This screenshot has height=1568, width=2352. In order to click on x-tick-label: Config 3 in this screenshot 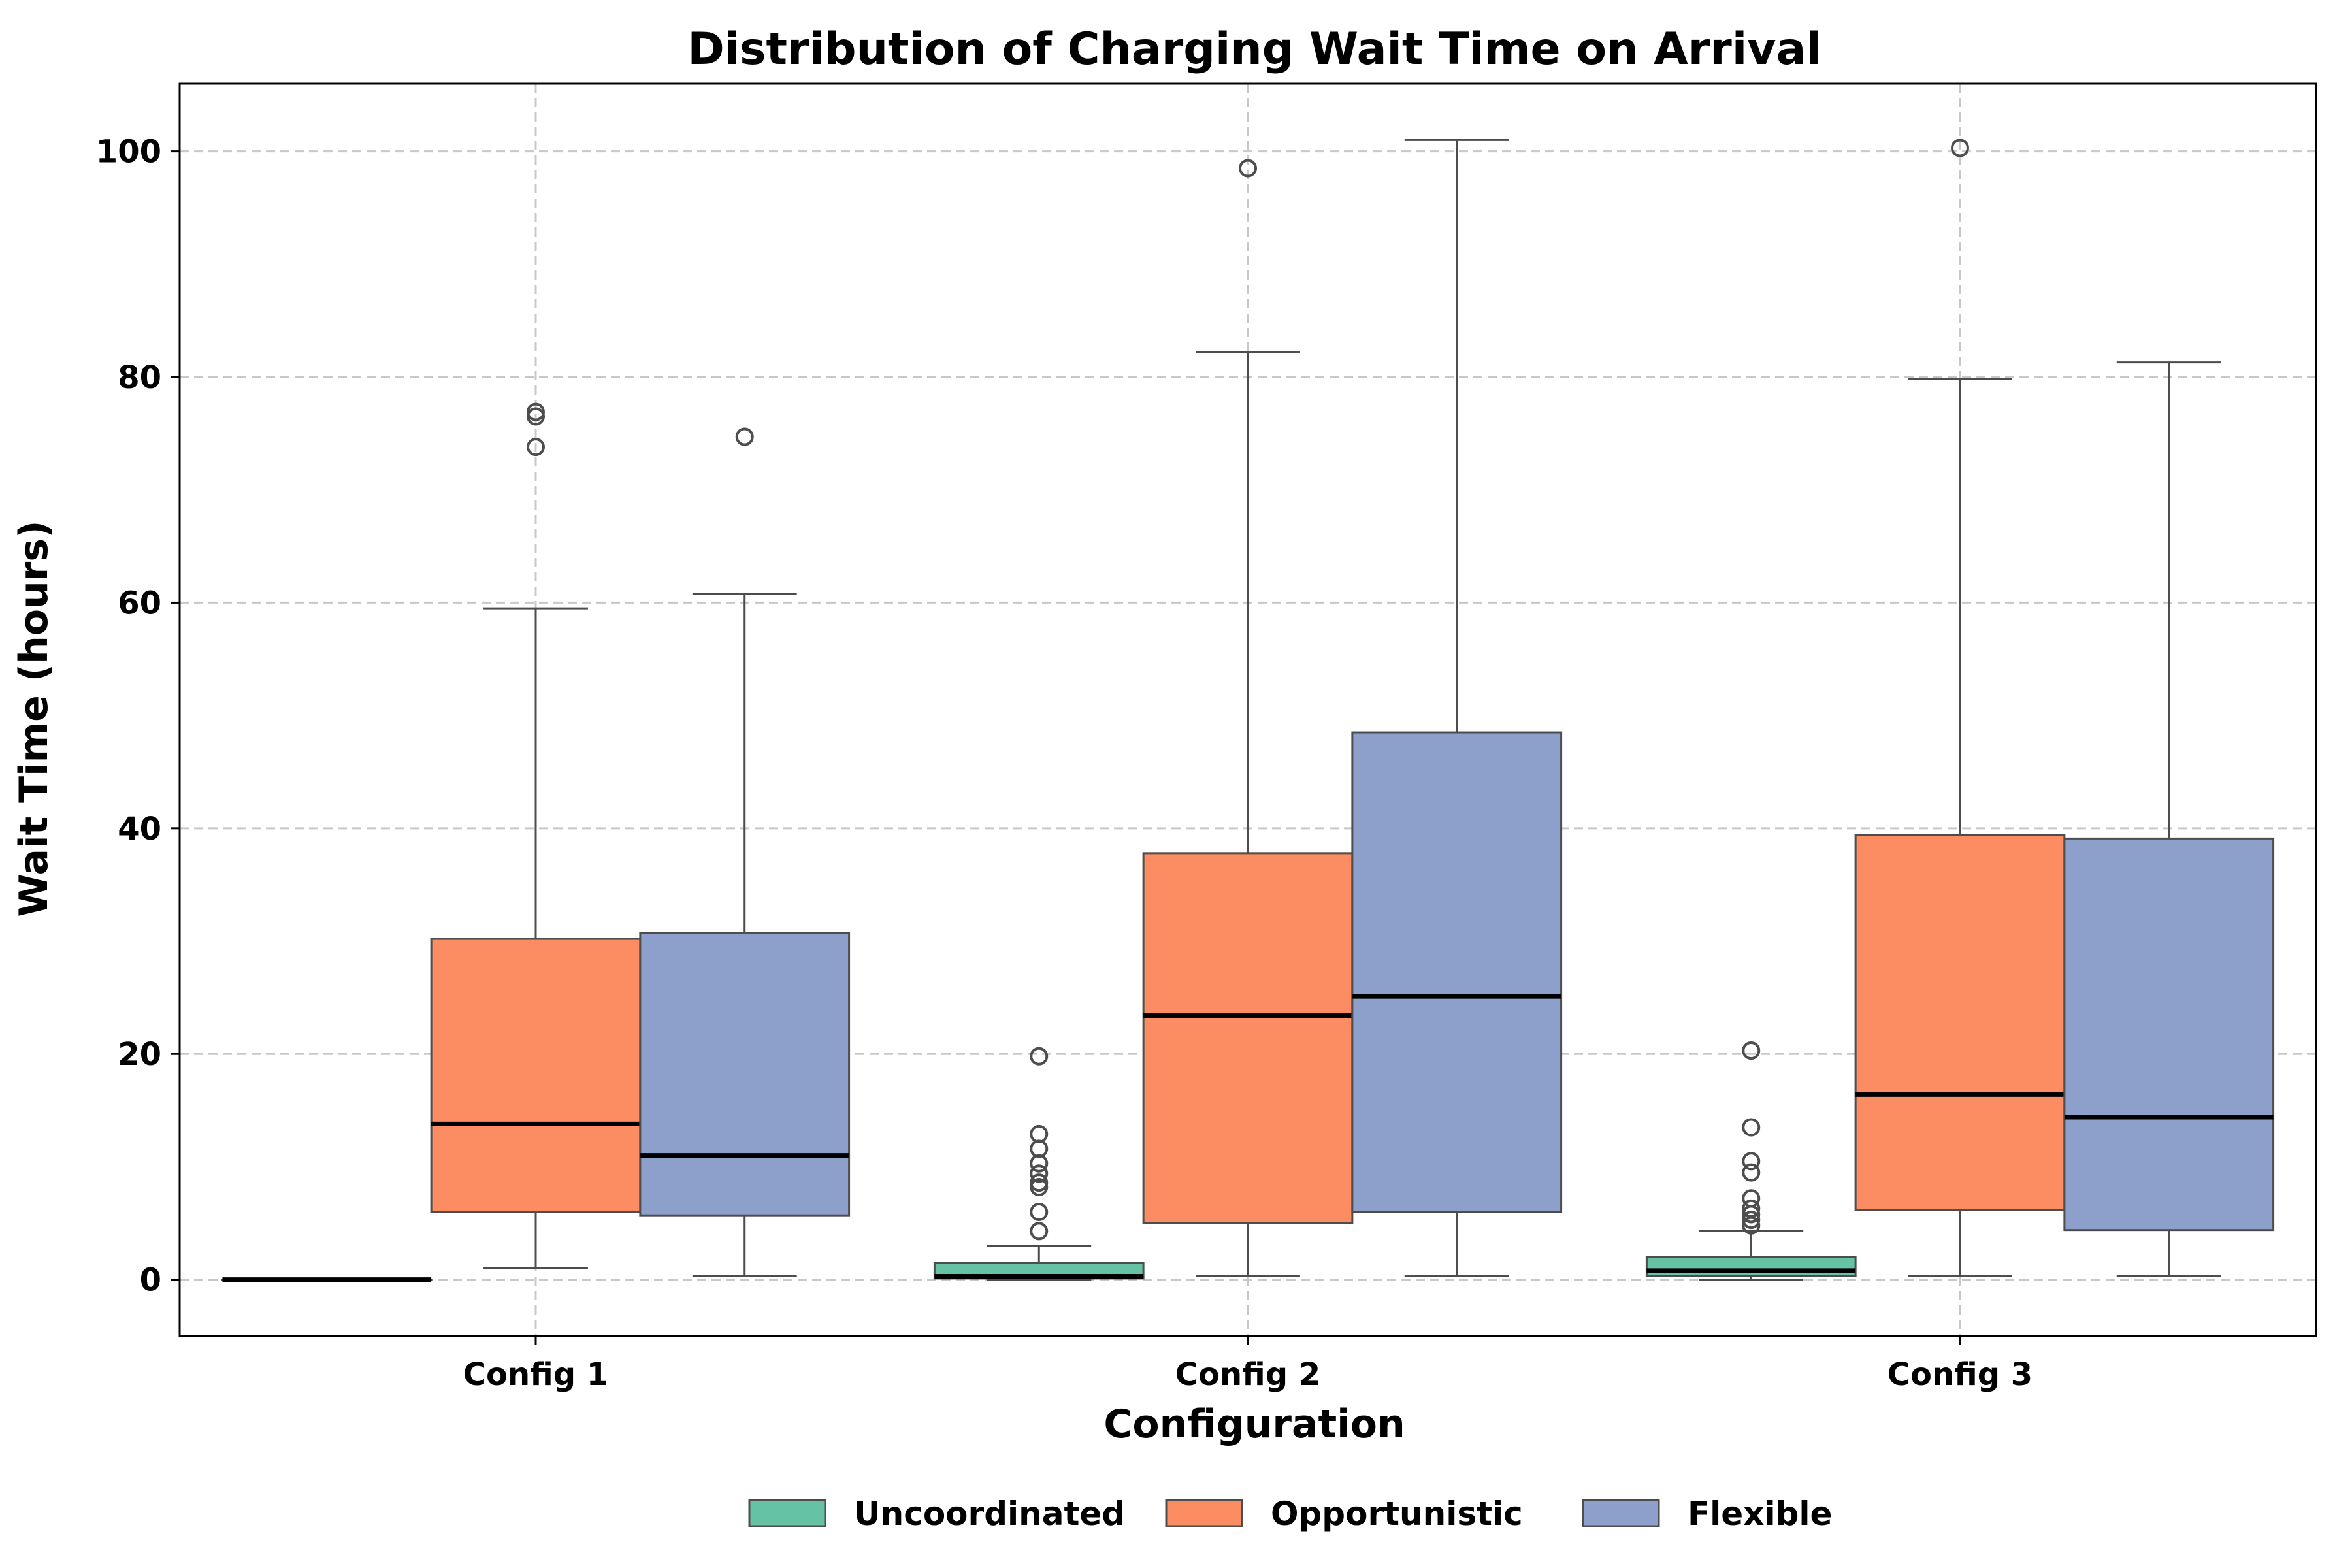, I will do `click(1960, 1374)`.